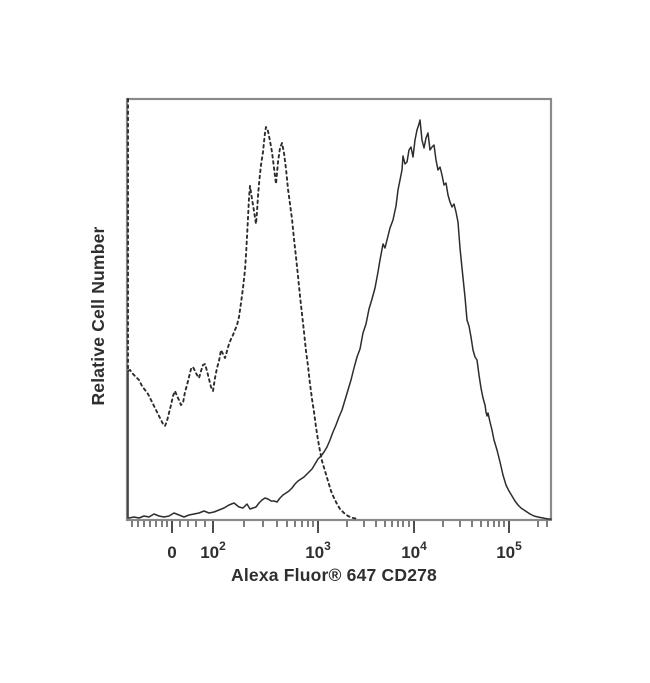  I want to click on x-tick-label: 10⁵, so click(509, 550).